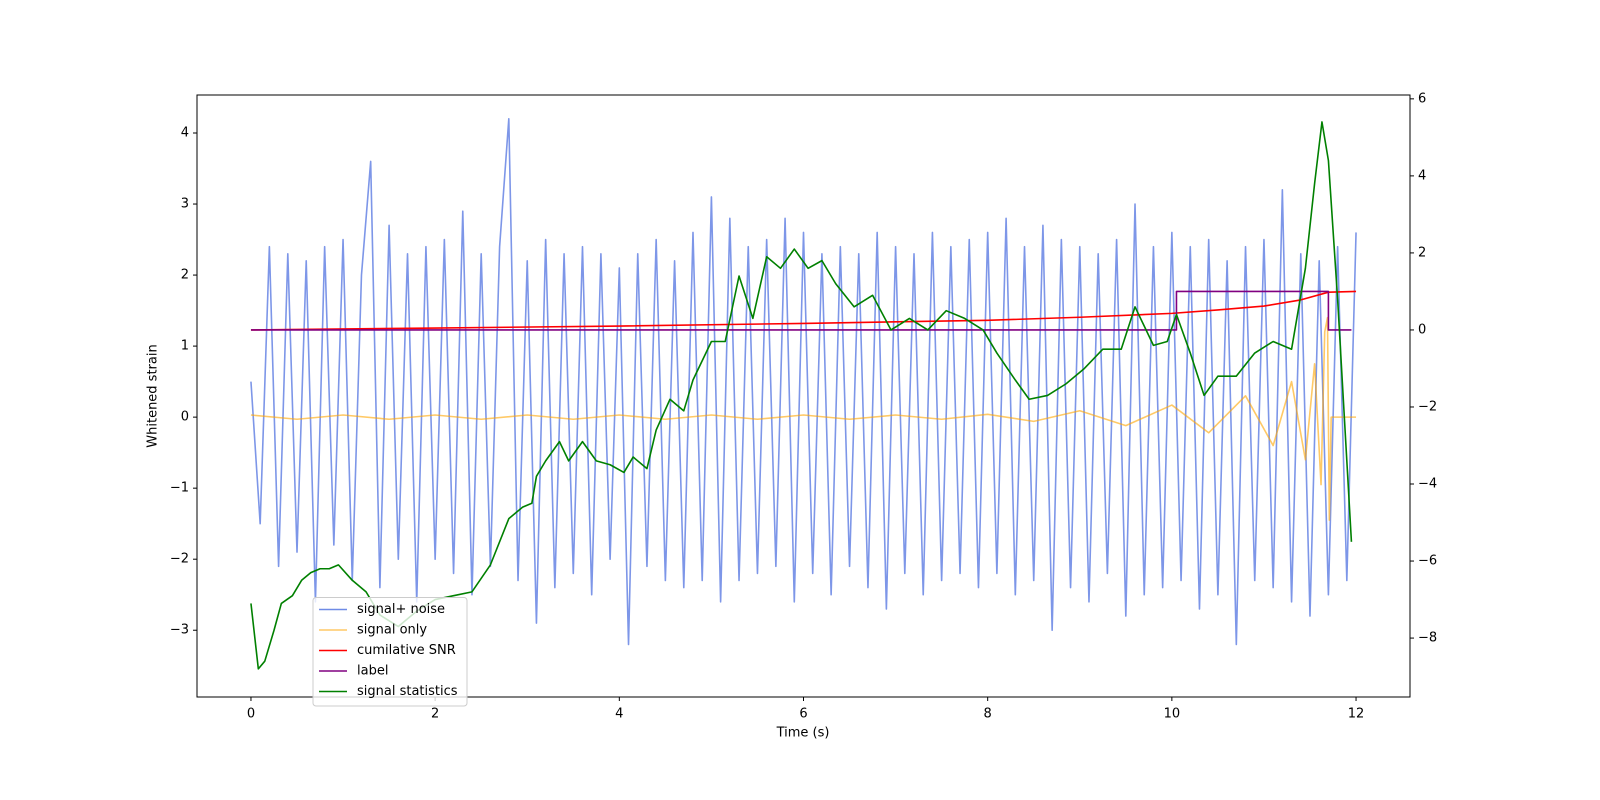 The image size is (1600, 800). I want to click on y2-tick-label: 6, so click(1422, 98).